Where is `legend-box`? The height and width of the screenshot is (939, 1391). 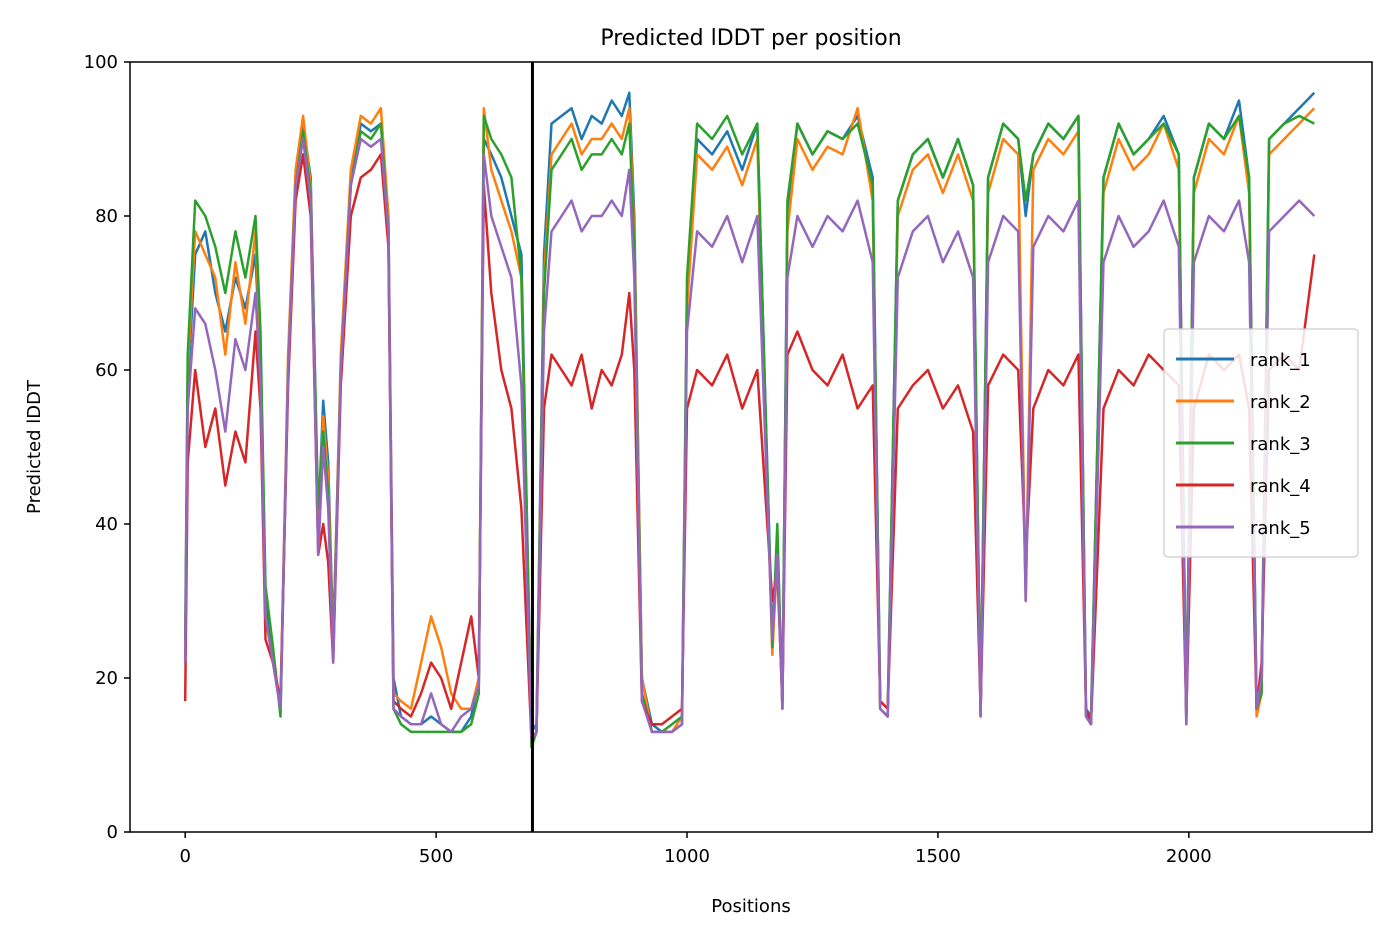 legend-box is located at coordinates (1261, 443).